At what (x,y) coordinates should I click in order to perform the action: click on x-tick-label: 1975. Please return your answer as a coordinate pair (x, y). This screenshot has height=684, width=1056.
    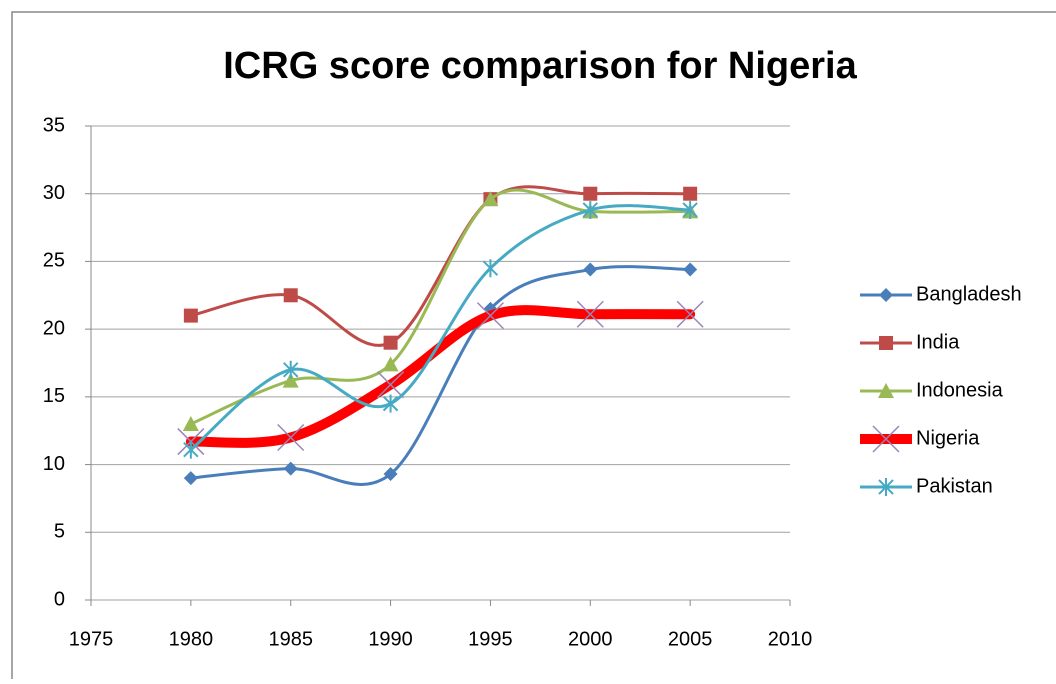
    Looking at the image, I should click on (91, 639).